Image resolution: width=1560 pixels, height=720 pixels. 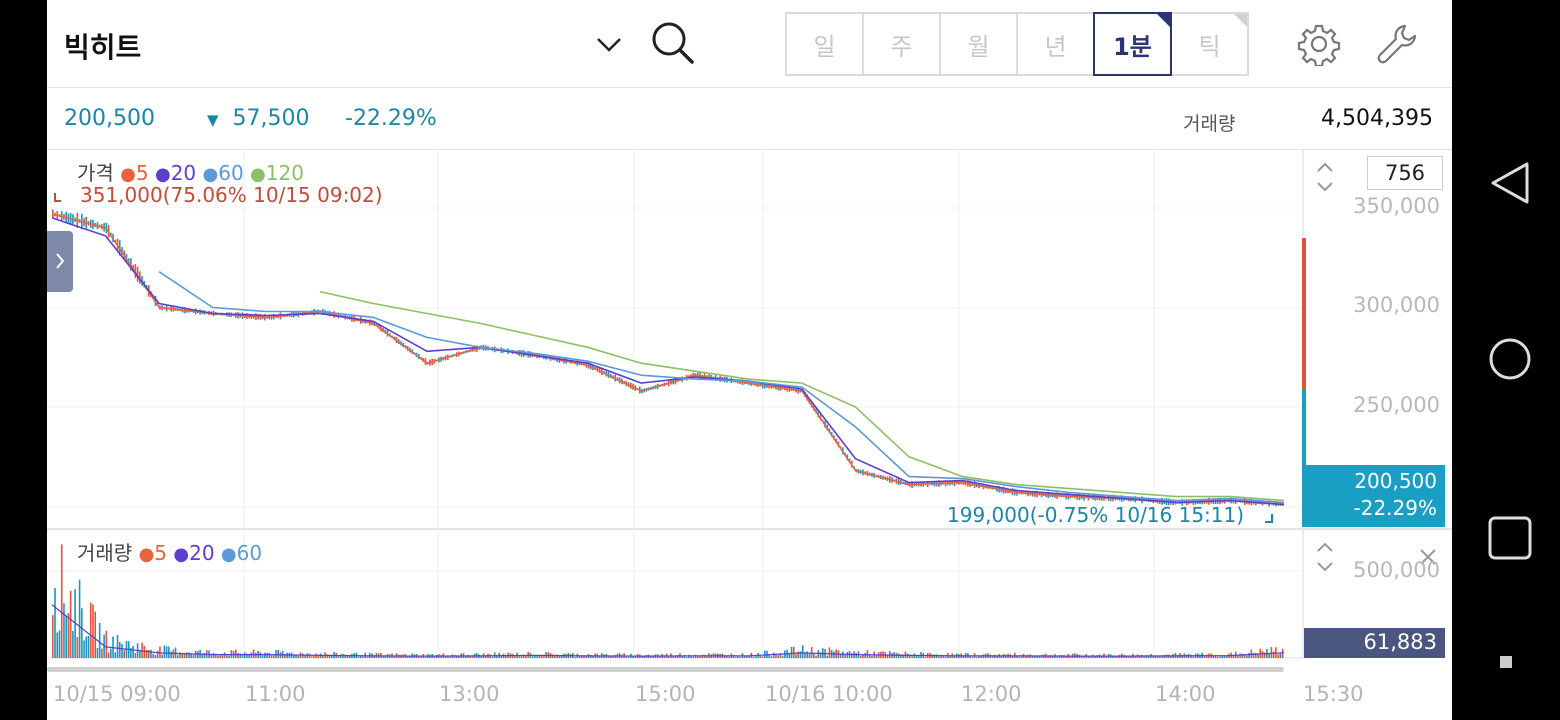 What do you see at coordinates (1405, 173) in the screenshot?
I see `candle-count-box: 756` at bounding box center [1405, 173].